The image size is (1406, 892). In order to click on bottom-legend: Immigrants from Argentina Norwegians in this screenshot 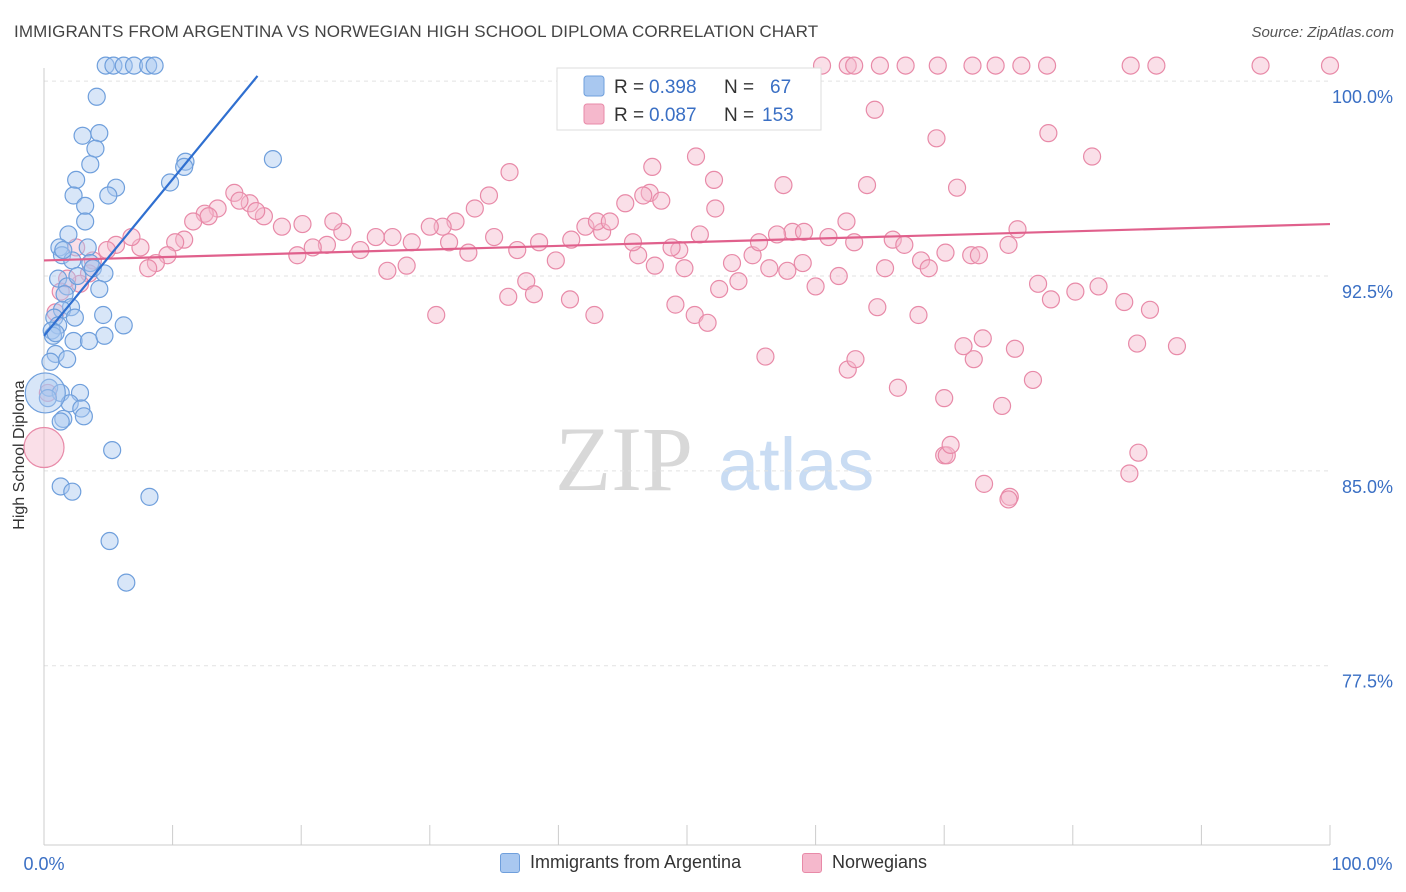, I will do `click(703, 865)`.